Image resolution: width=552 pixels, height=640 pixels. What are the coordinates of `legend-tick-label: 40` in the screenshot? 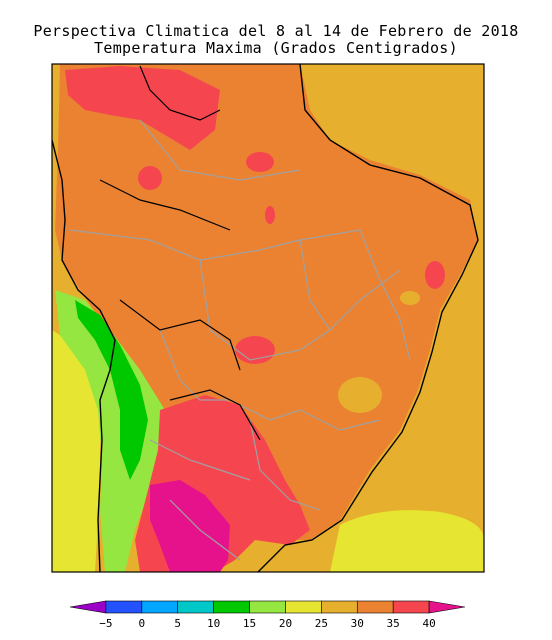 It's located at (428, 623).